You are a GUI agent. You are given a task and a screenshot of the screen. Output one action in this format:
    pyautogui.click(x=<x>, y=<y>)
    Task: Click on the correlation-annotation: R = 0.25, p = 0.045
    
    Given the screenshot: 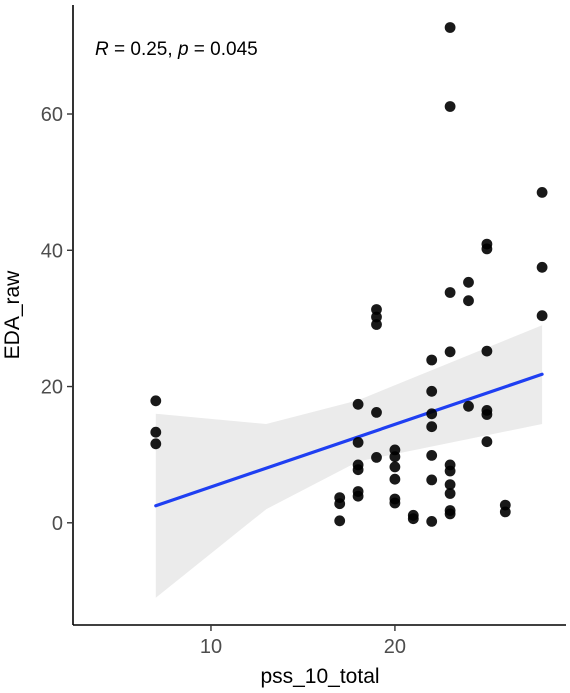 What is the action you would take?
    pyautogui.click(x=176, y=49)
    